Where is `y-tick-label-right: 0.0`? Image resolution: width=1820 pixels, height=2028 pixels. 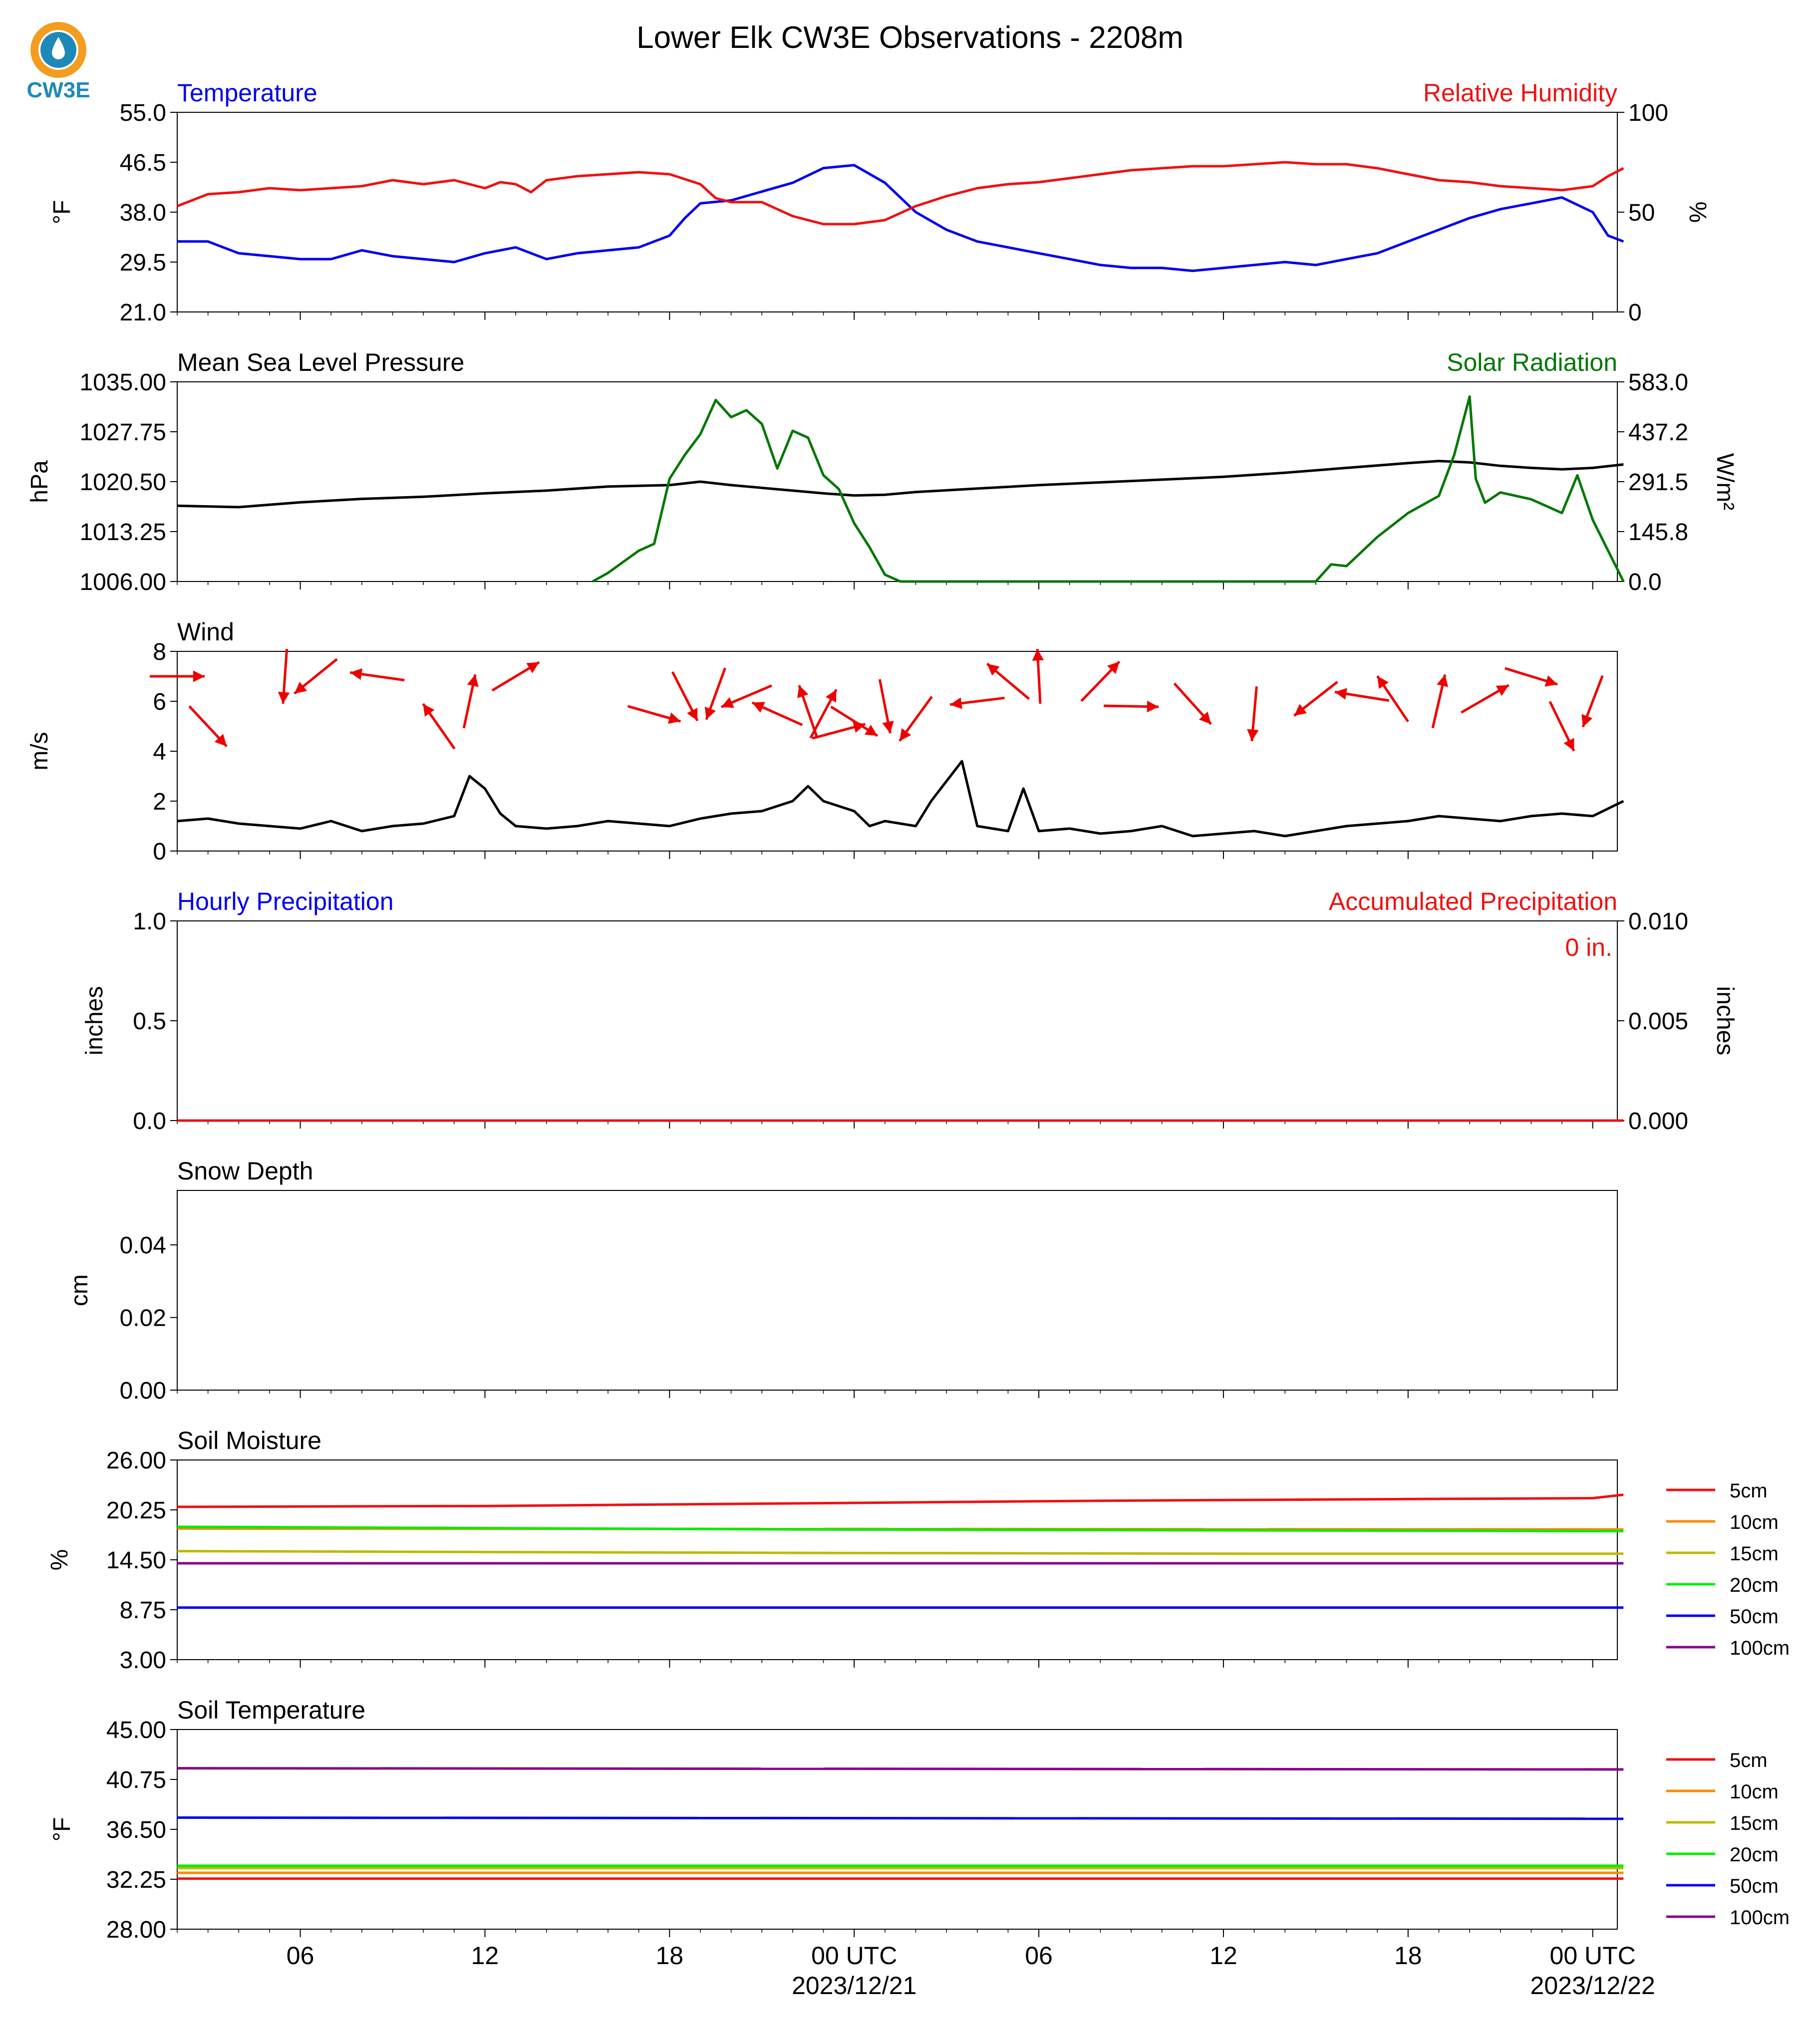 y-tick-label-right: 0.0 is located at coordinates (1645, 582).